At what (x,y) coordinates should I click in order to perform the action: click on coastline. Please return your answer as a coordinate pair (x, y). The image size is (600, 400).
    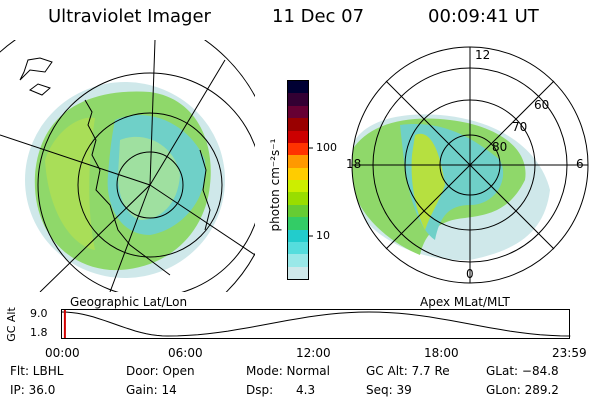
    Looking at the image, I should click on (127, 187).